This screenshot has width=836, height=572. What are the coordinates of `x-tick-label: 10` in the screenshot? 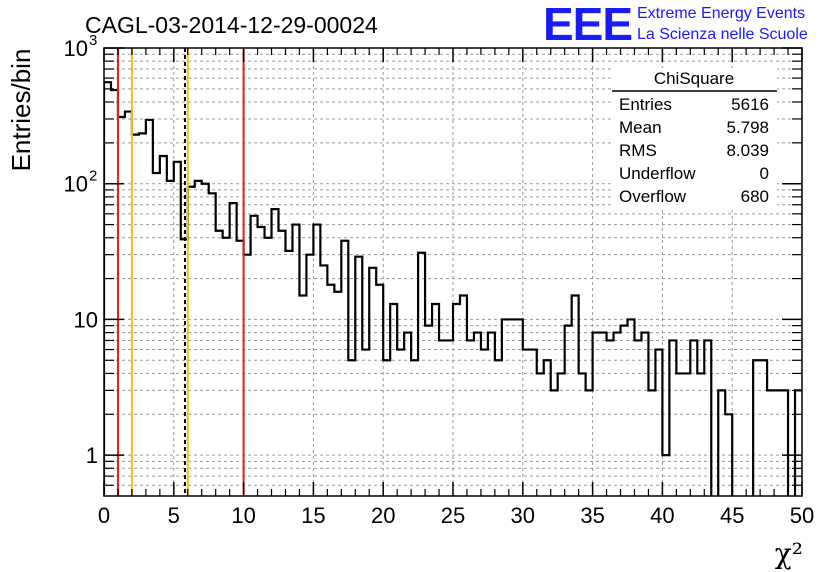 It's located at (243, 515).